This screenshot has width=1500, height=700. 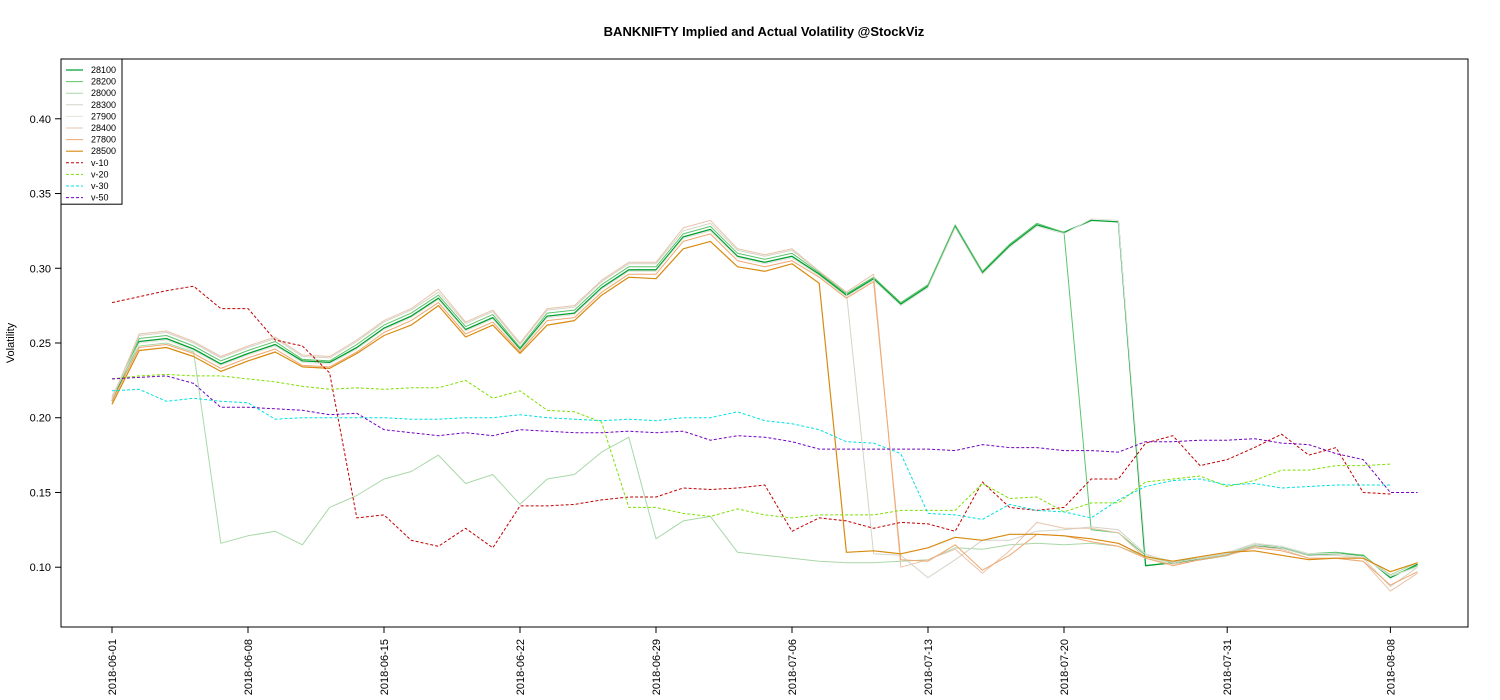 What do you see at coordinates (521, 667) in the screenshot?
I see `x-tick-label: 2018-06-22` at bounding box center [521, 667].